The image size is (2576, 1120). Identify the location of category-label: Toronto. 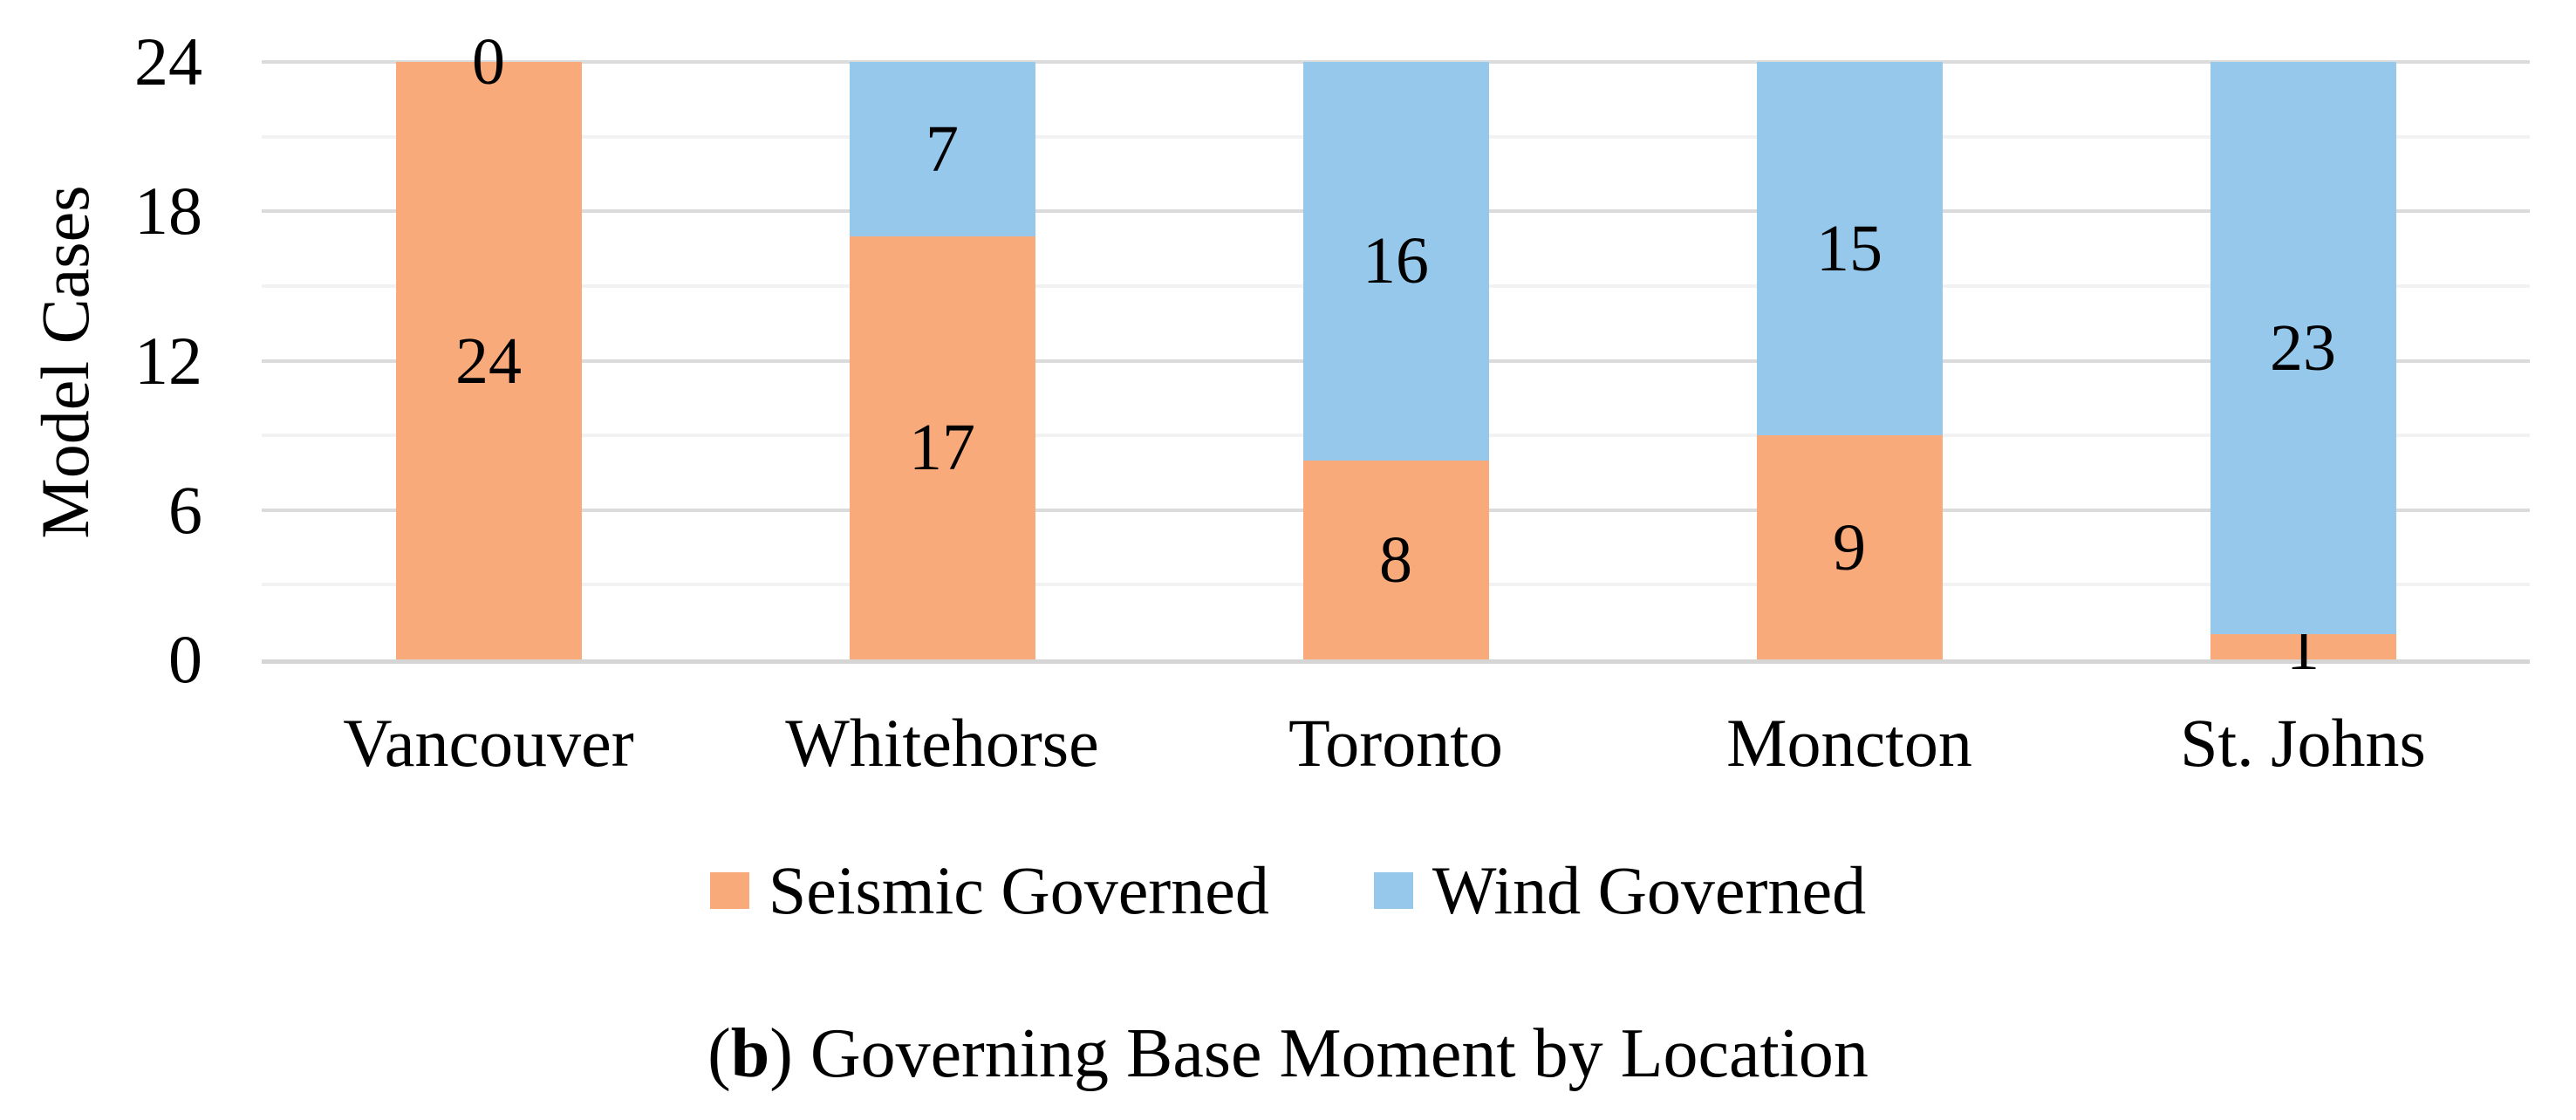
(1395, 743).